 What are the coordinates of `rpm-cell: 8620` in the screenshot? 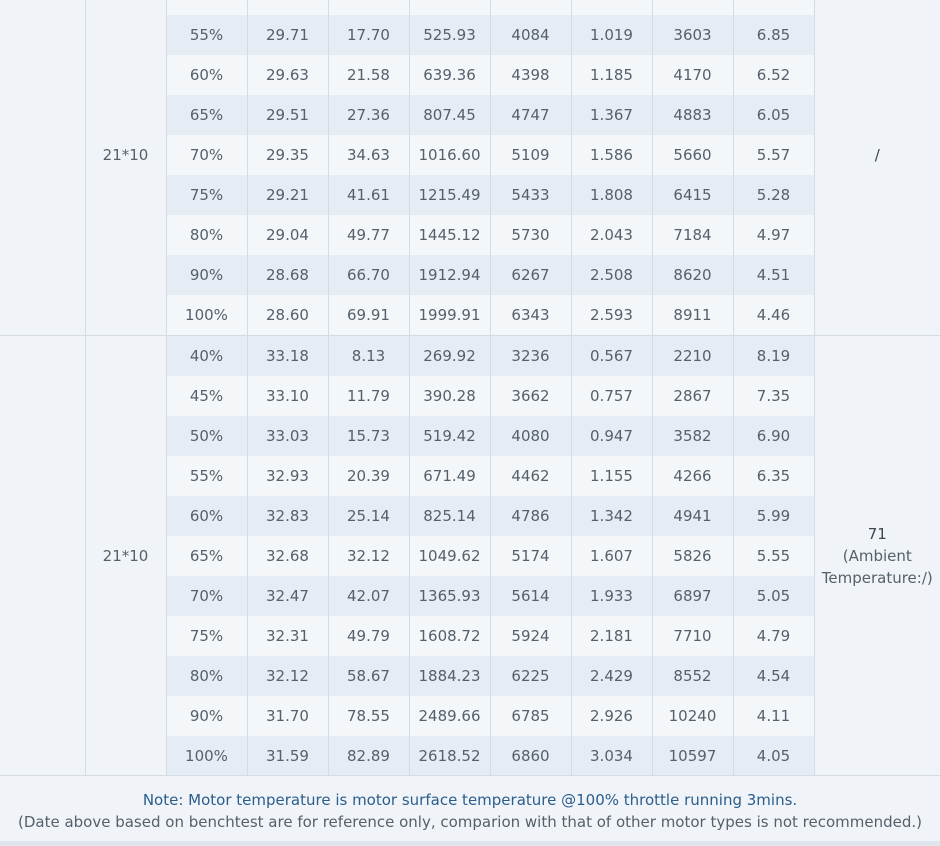 It's located at (692, 275).